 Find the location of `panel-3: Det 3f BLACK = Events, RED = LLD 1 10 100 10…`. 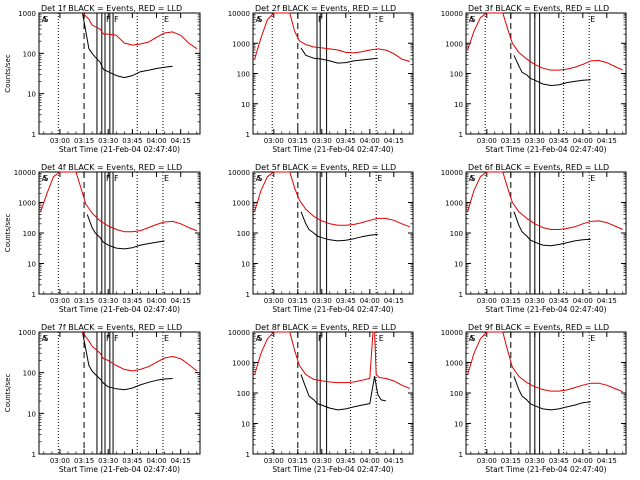

panel-3: Det 3f BLACK = Events, RED = LLD 1 10 100 10… is located at coordinates (534, 79).